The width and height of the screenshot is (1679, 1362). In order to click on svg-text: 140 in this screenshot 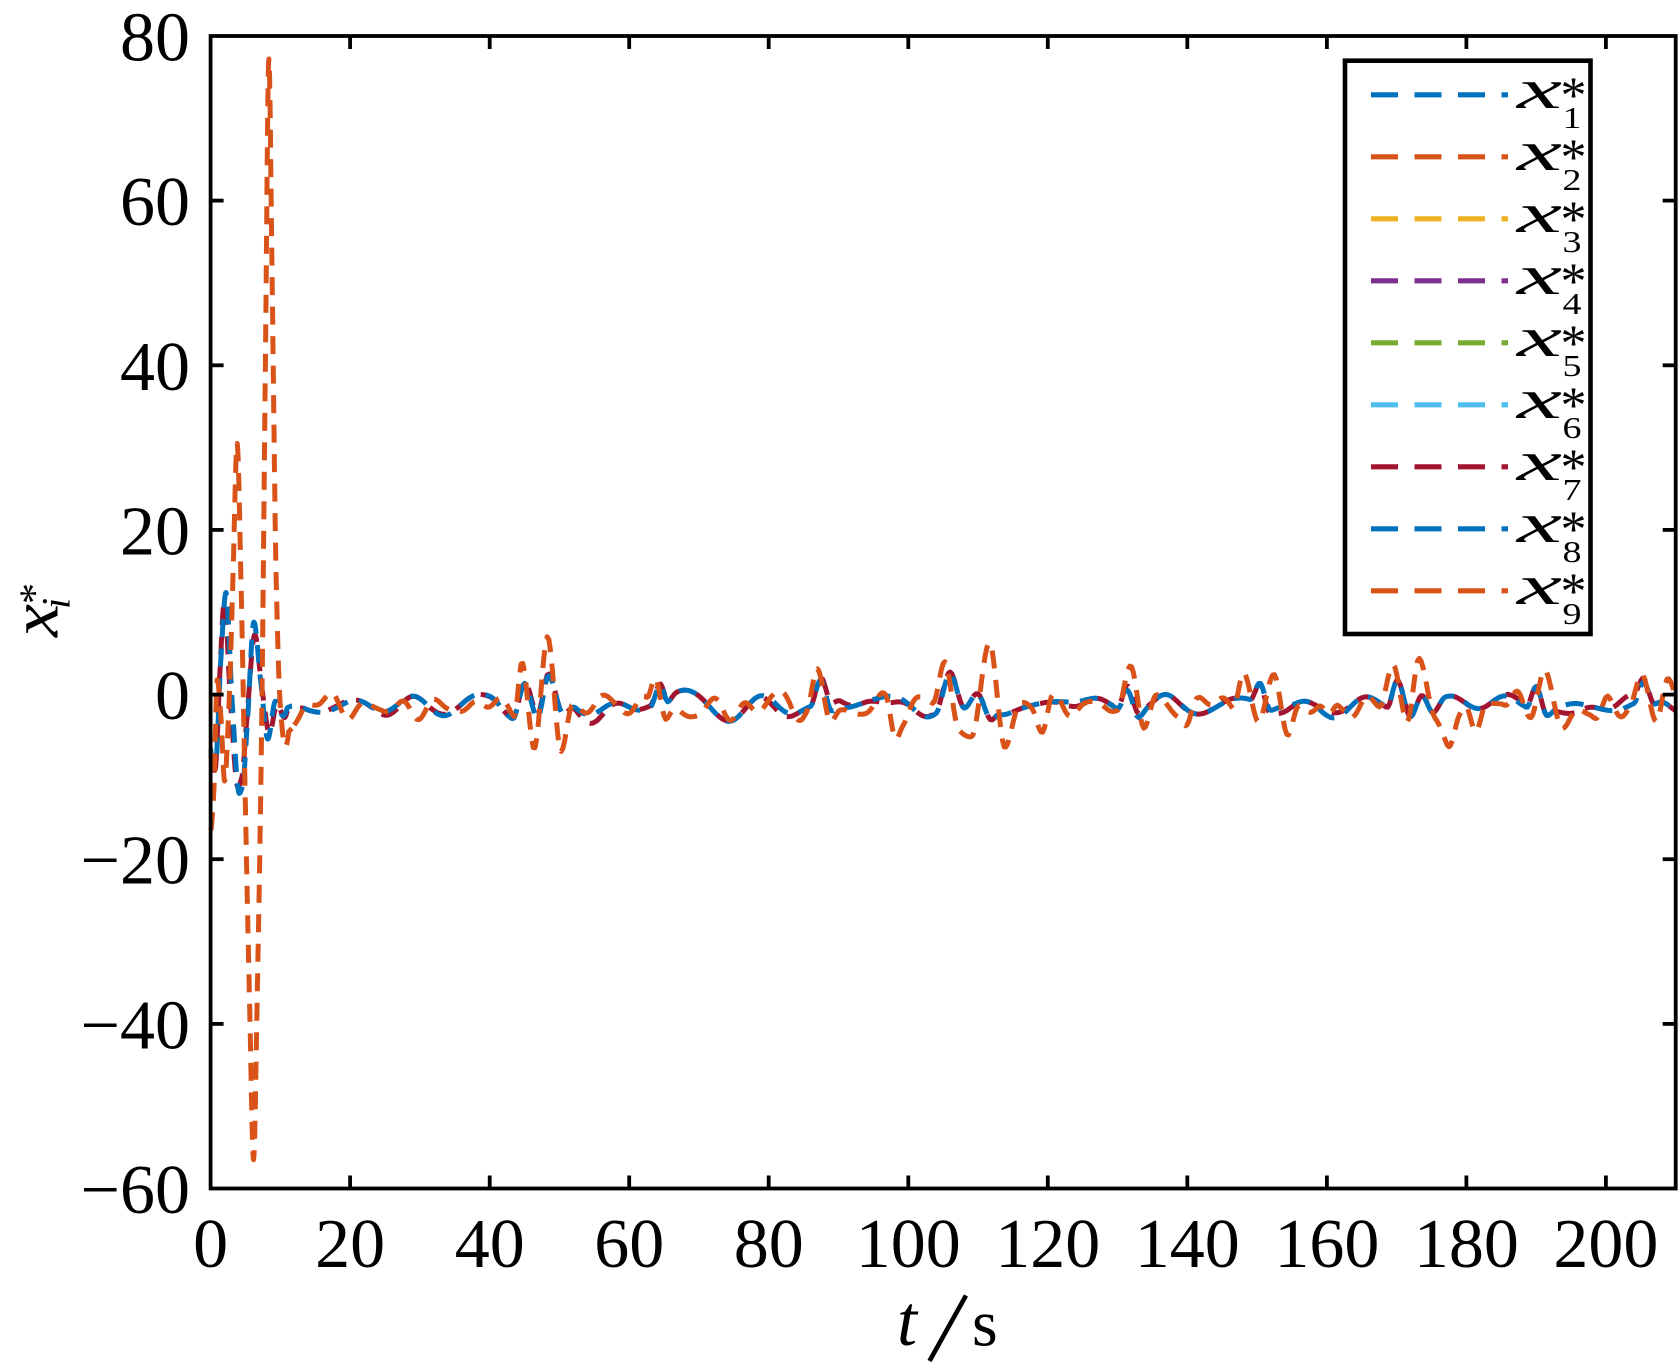, I will do `click(1187, 1244)`.